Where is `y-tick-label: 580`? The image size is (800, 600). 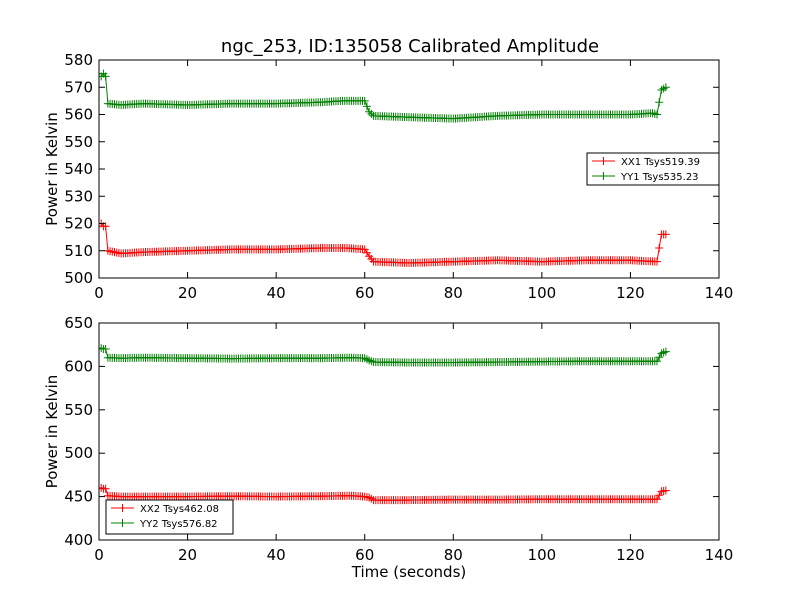
y-tick-label: 580 is located at coordinates (78, 60).